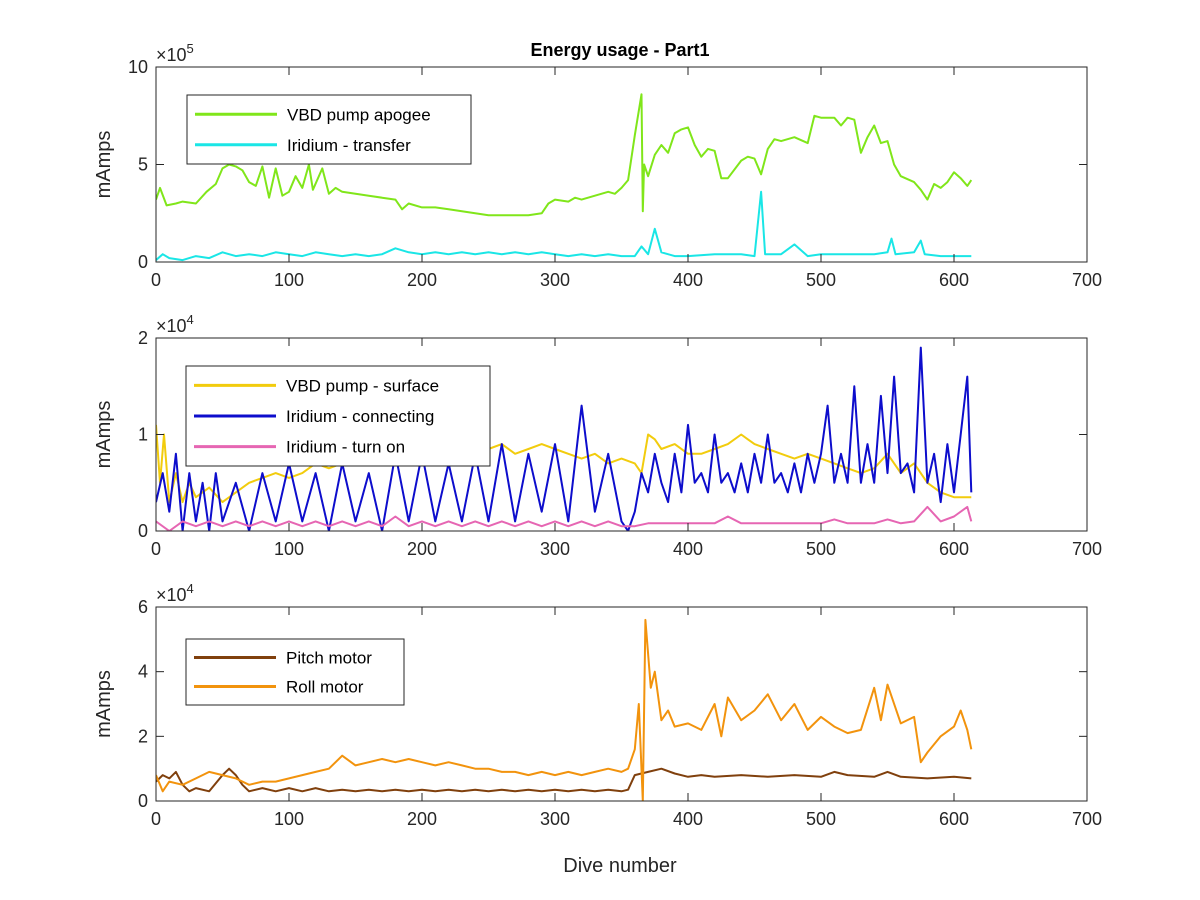  Describe the element at coordinates (175, 53) in the screenshot. I see `y-exponent-label: ×10⁵` at that location.